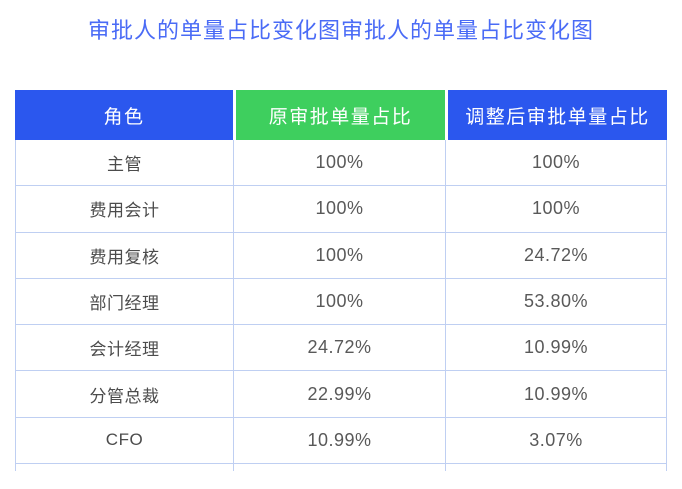  I want to click on adjusted-ratio-cell, so click(556, 468).